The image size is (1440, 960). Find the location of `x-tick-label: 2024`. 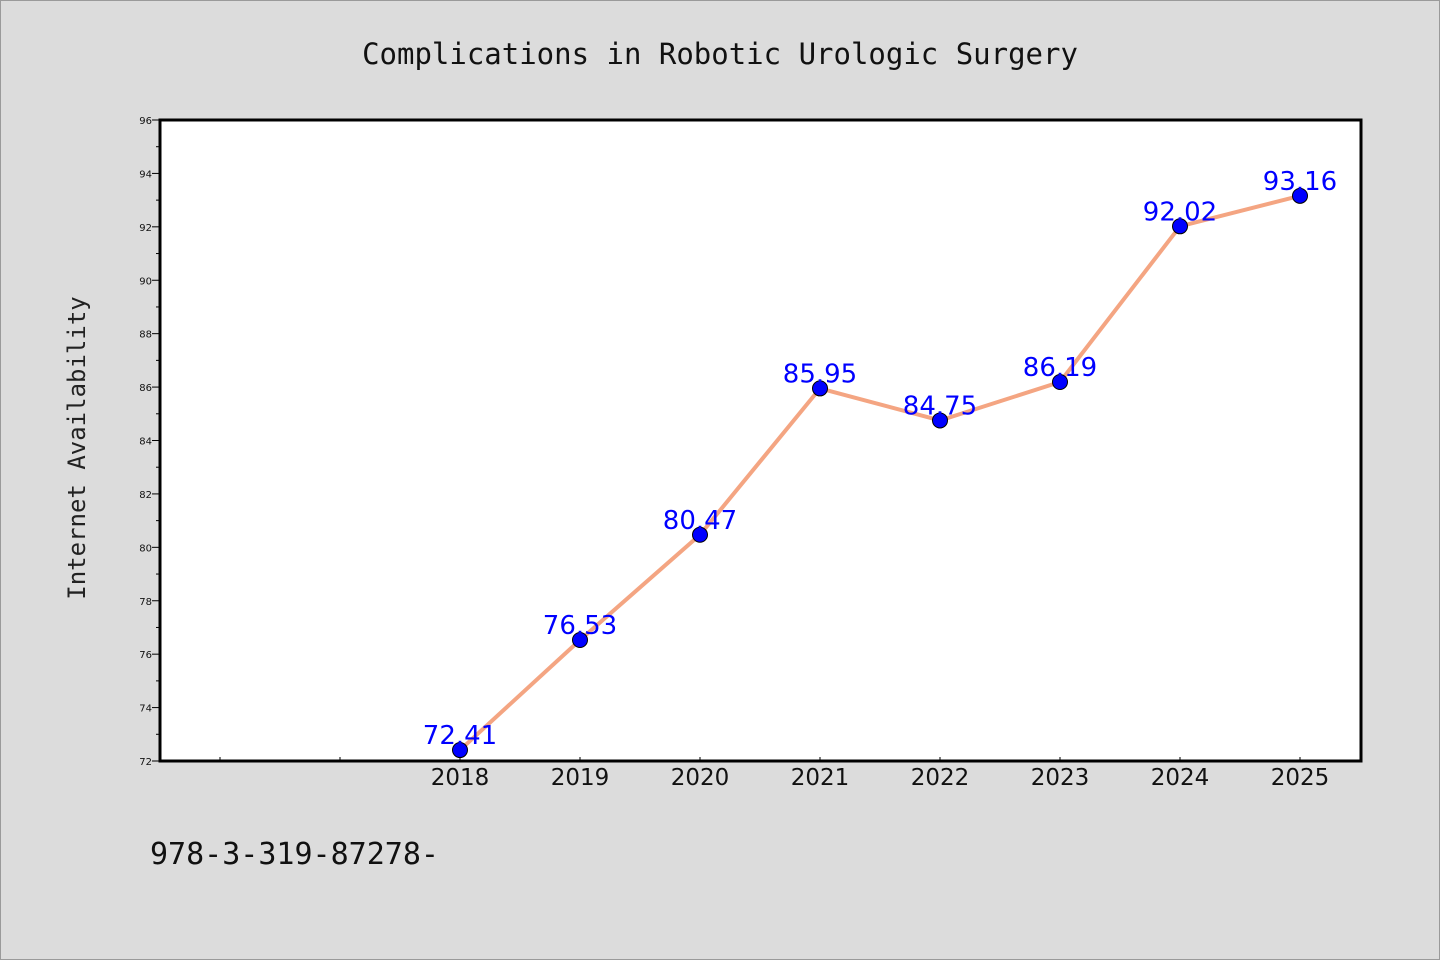

x-tick-label: 2024 is located at coordinates (1180, 778).